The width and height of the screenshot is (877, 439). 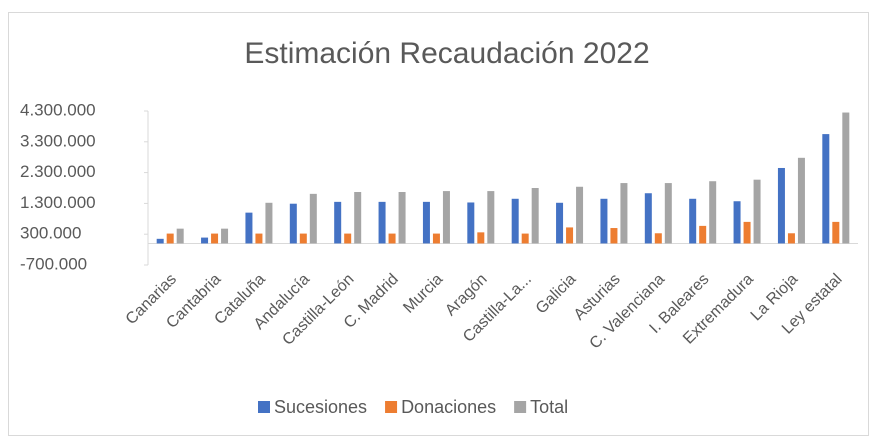 I want to click on y-tick-label: 3.300.000, so click(x=58, y=140).